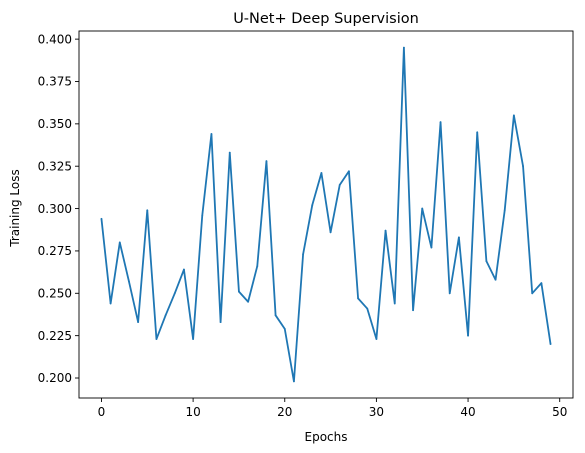 This screenshot has width=585, height=453. Describe the element at coordinates (326, 437) in the screenshot. I see `x-axis-label: Epochs` at that location.